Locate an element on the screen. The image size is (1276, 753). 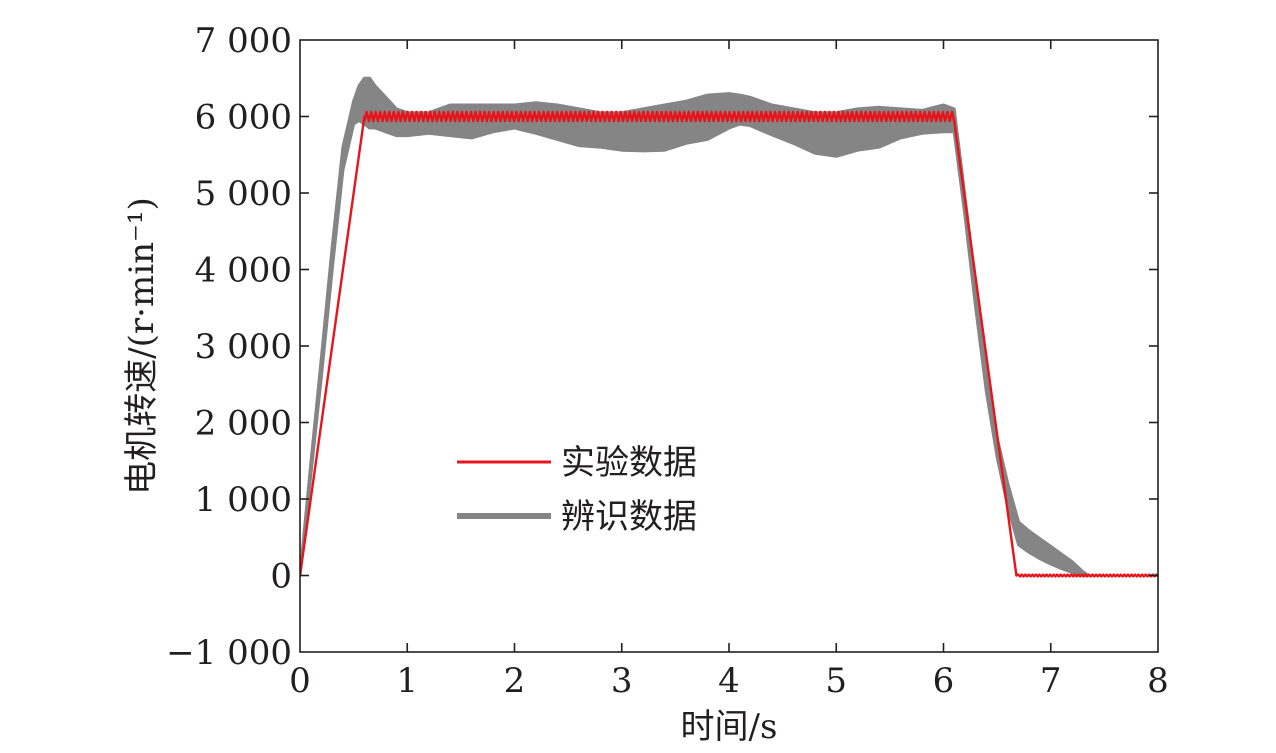
x-tick-label: 3 is located at coordinates (622, 681).